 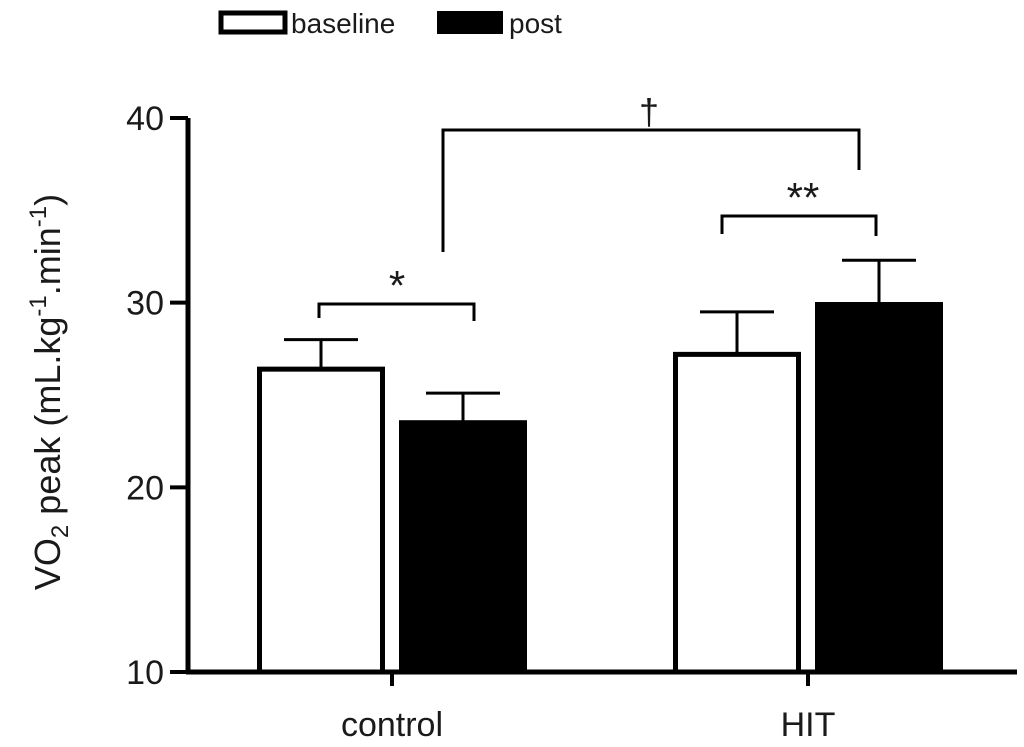 What do you see at coordinates (145, 488) in the screenshot?
I see `y-tick-label: 20` at bounding box center [145, 488].